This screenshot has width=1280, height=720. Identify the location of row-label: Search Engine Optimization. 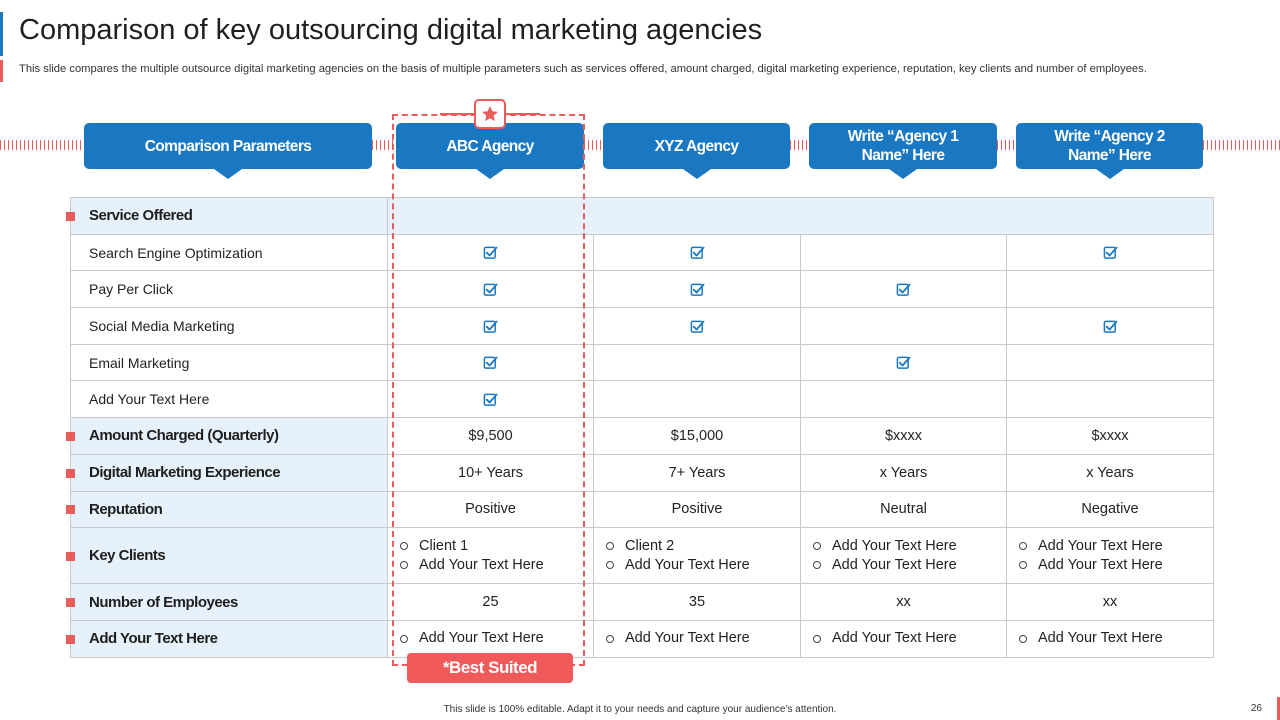
(229, 252).